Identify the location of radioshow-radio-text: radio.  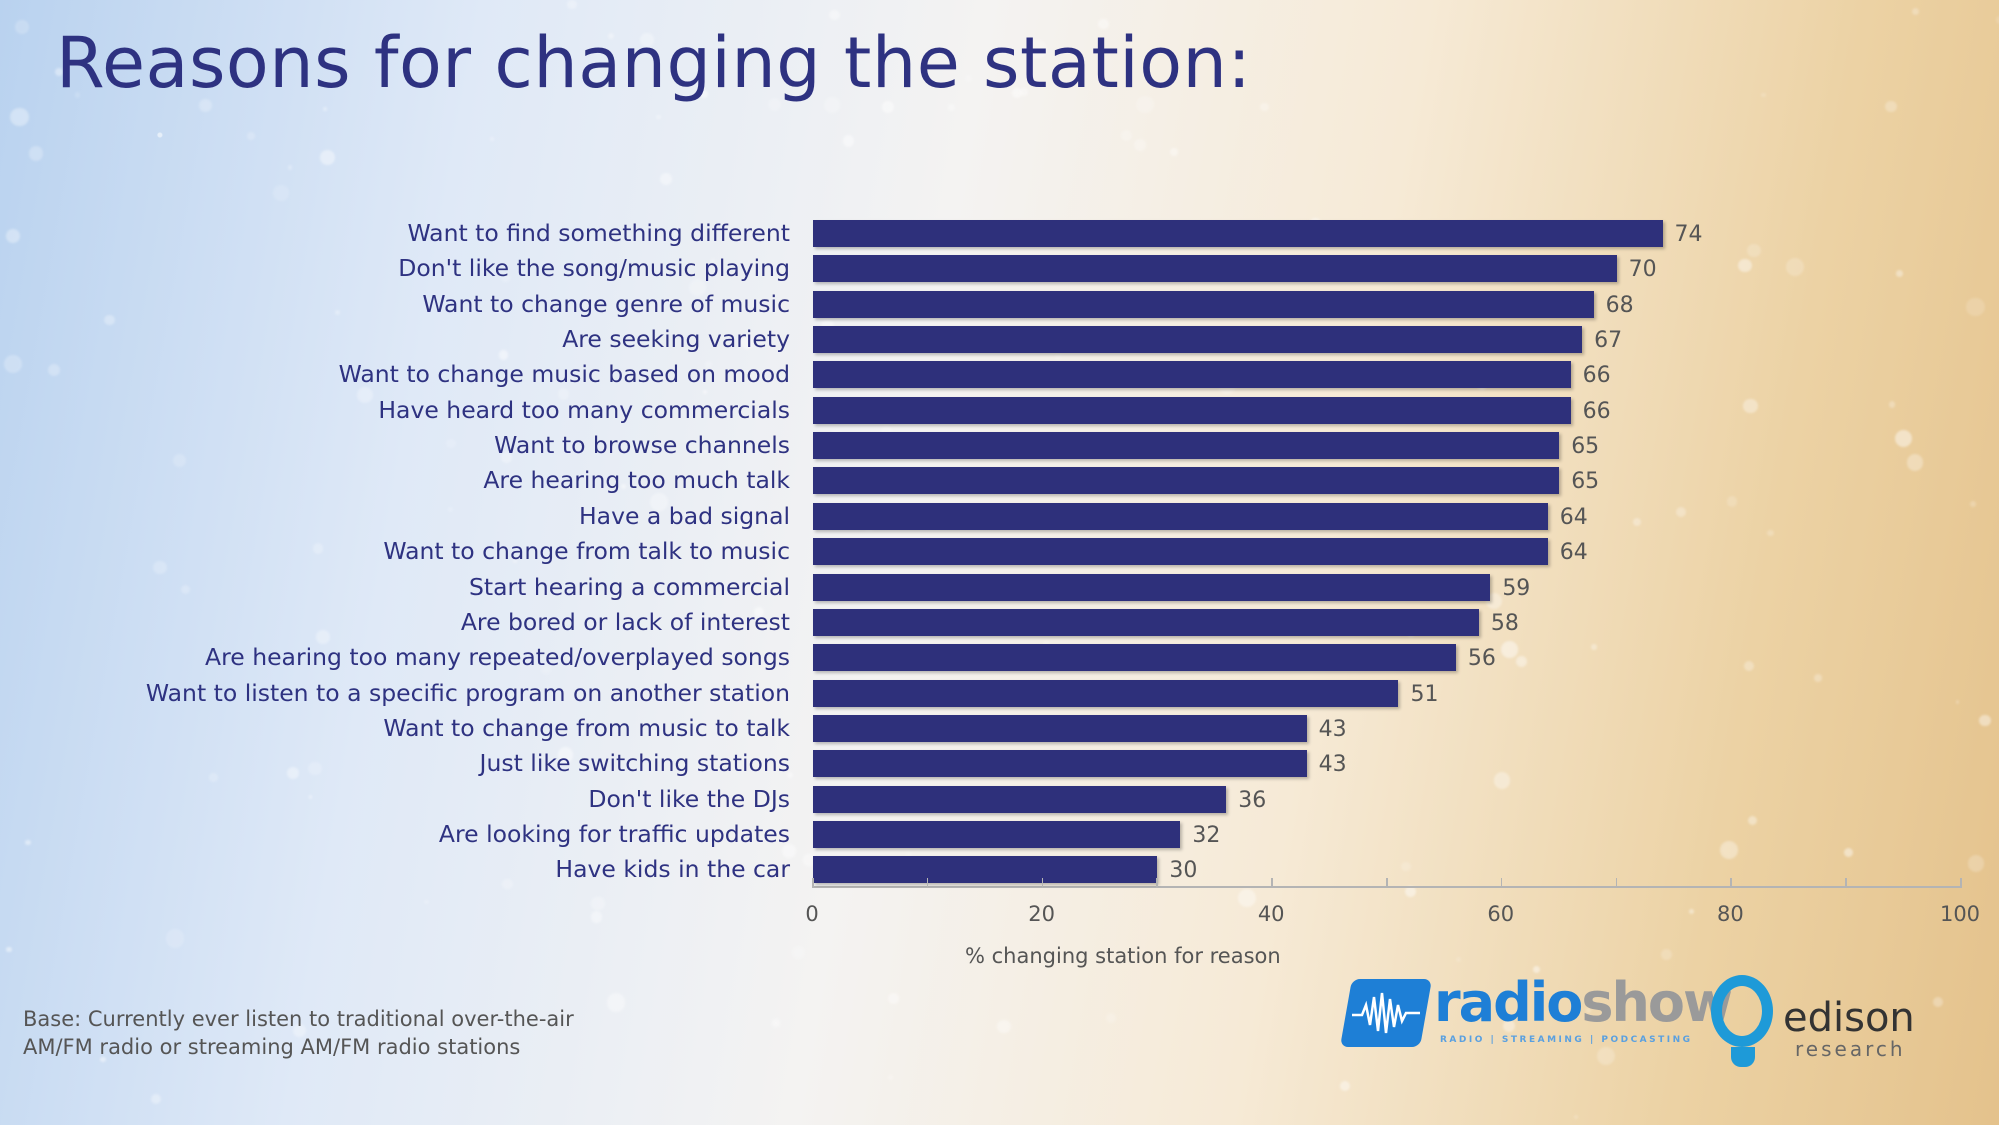
(1508, 1002).